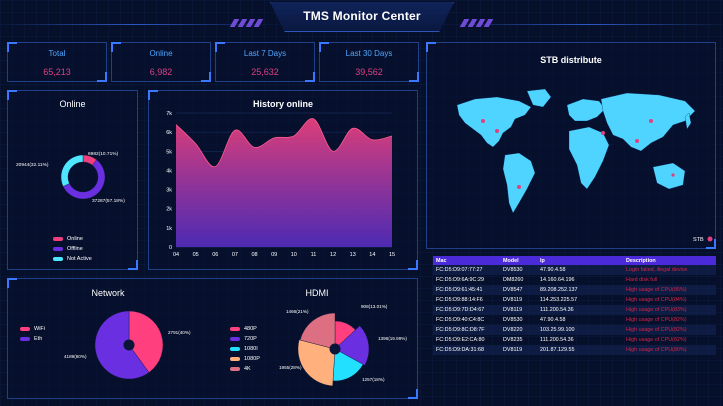  What do you see at coordinates (169, 210) in the screenshot?
I see `y-tick-label: 2k` at bounding box center [169, 210].